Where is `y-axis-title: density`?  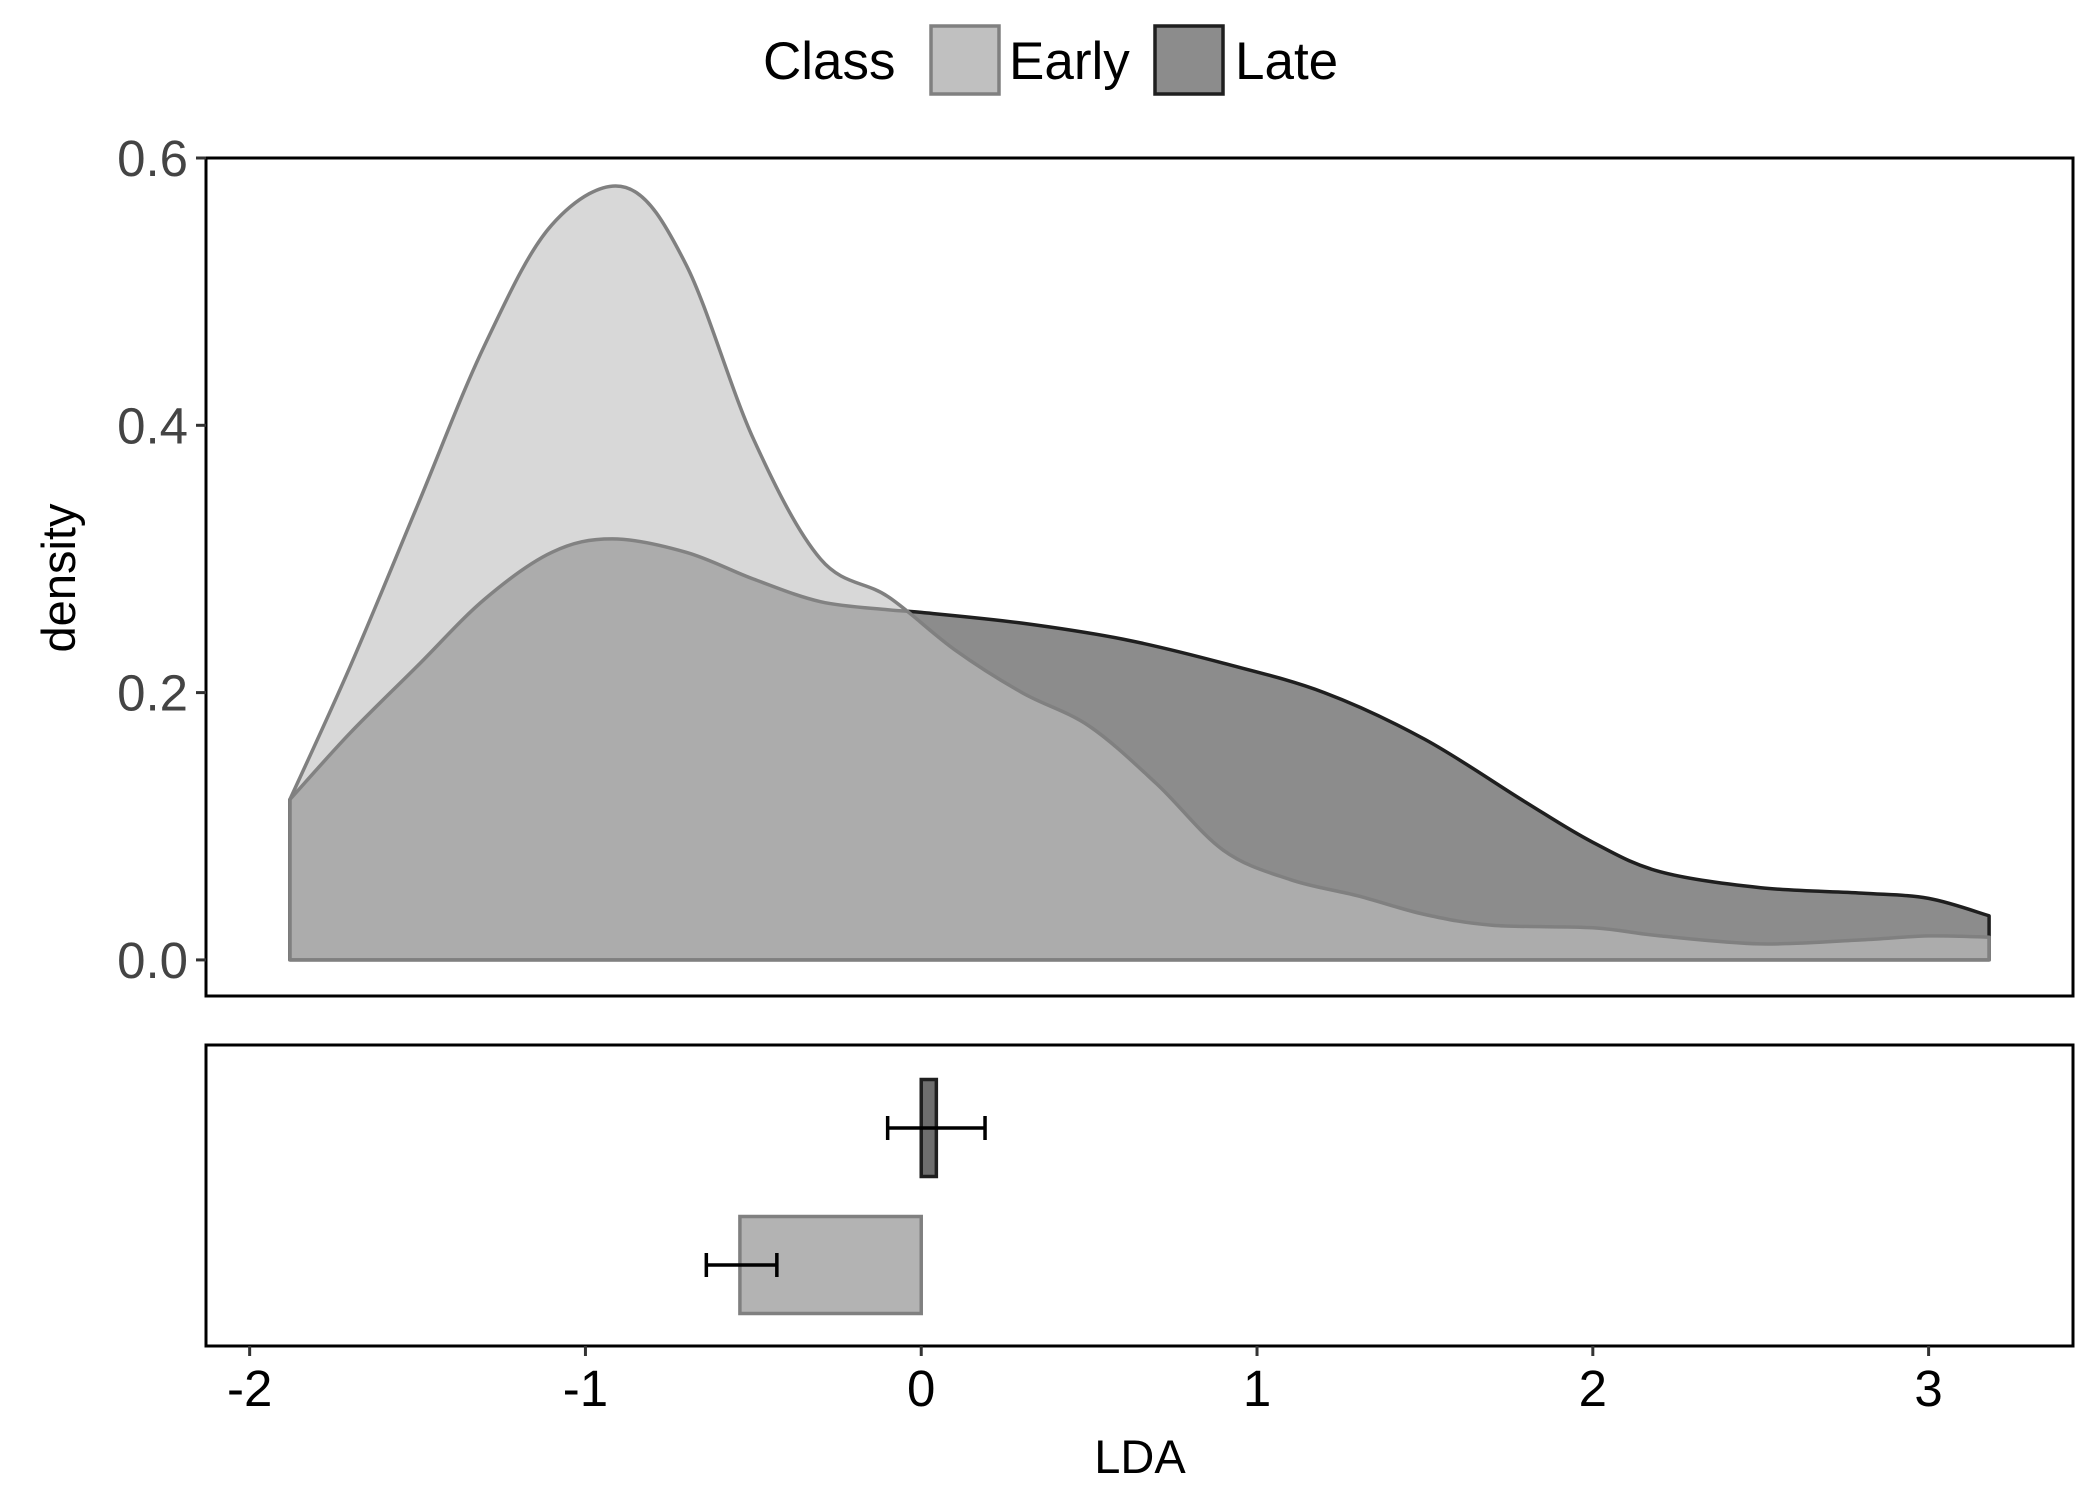 y-axis-title: density is located at coordinates (58, 577).